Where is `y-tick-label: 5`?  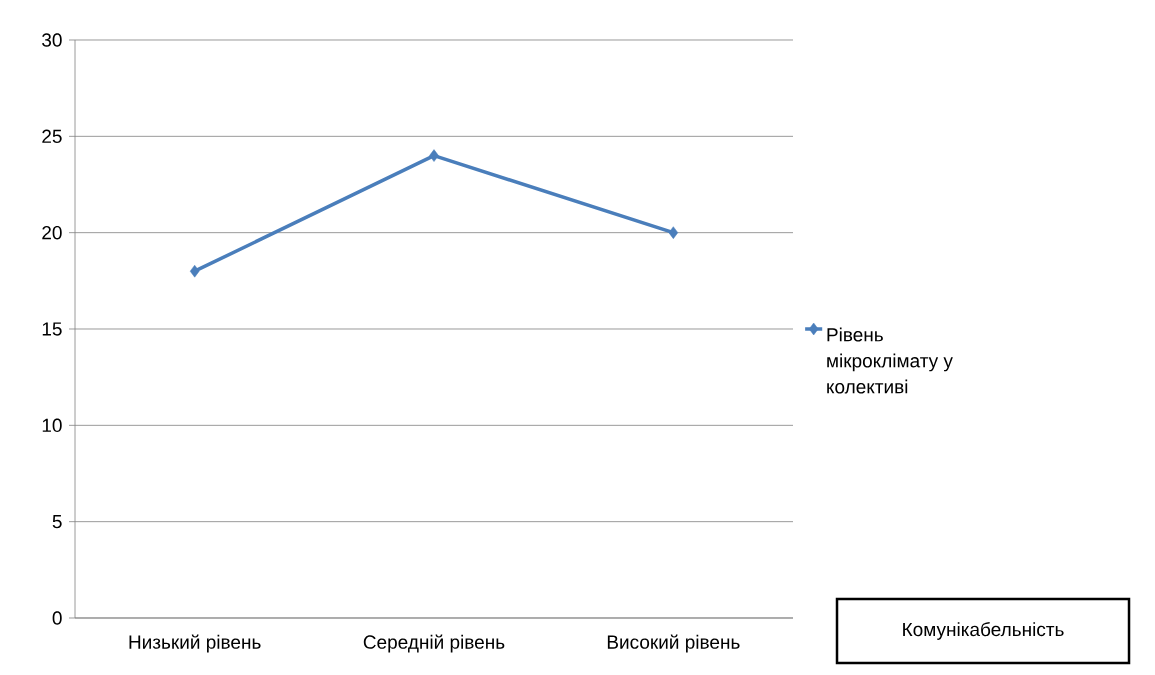
y-tick-label: 5 is located at coordinates (57, 522).